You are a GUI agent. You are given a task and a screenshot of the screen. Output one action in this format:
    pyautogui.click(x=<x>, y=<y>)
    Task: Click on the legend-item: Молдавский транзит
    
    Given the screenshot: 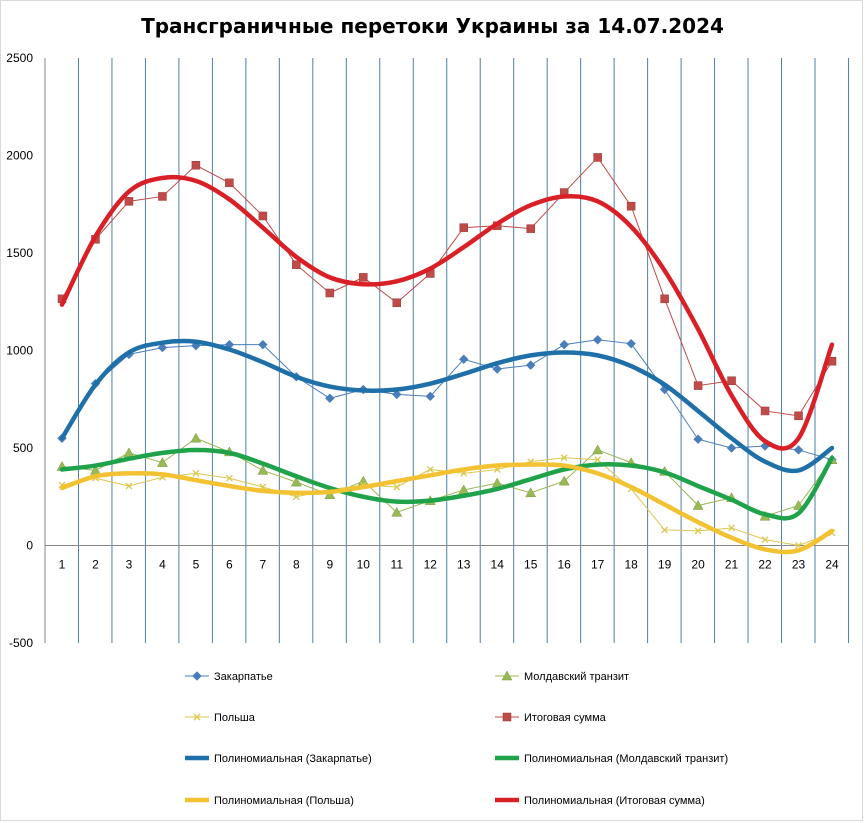 What is the action you would take?
    pyautogui.click(x=562, y=676)
    